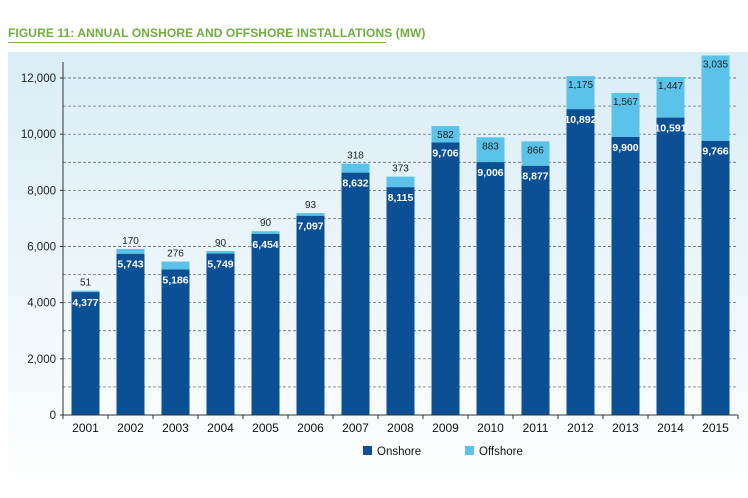 The height and width of the screenshot is (498, 748). Describe the element at coordinates (536, 428) in the screenshot. I see `x-tick-label: 2011` at that location.